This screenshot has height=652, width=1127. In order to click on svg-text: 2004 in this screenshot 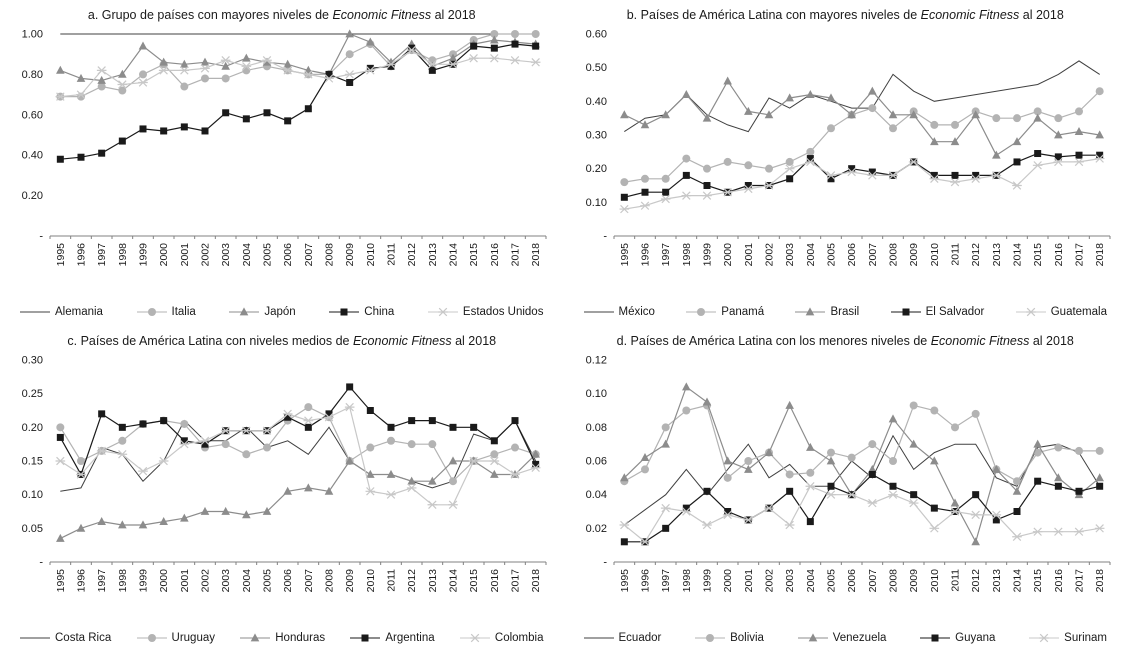, I will do `click(247, 255)`.